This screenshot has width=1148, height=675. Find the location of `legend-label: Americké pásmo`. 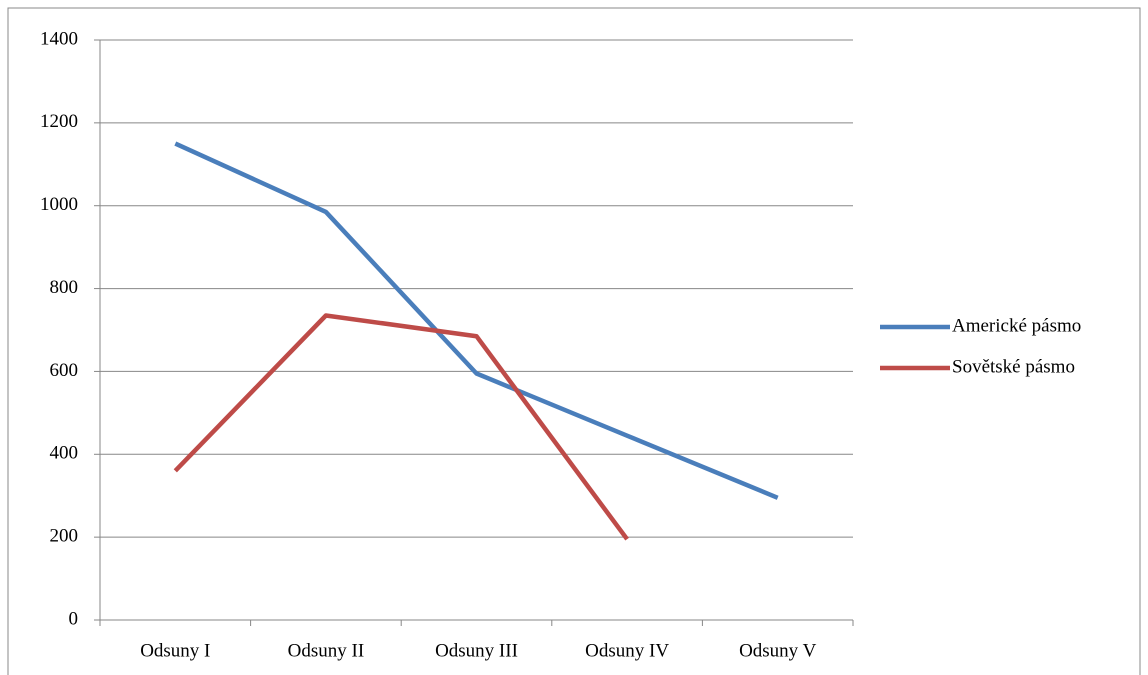

legend-label: Americké pásmo is located at coordinates (1016, 325).